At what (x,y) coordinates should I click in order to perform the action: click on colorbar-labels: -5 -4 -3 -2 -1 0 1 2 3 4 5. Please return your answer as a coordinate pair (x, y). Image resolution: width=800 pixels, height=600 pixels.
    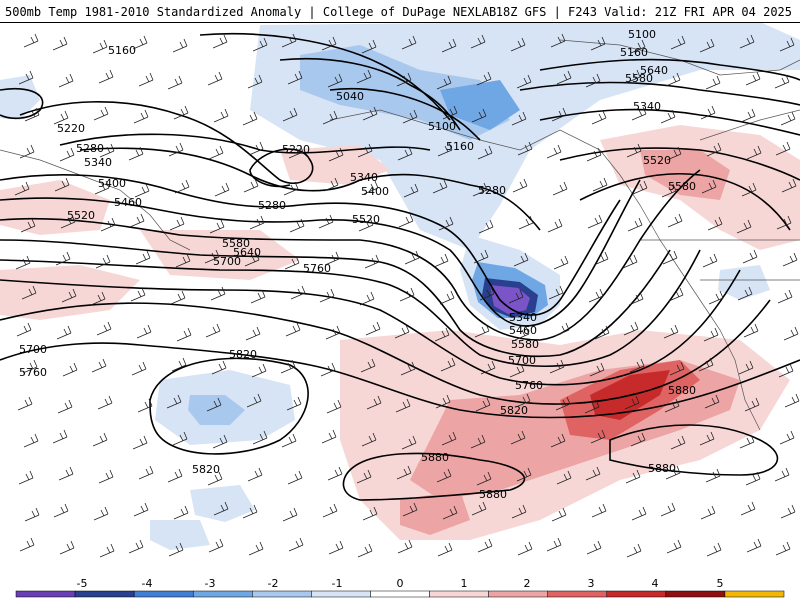
    Looking at the image, I should click on (400, 583).